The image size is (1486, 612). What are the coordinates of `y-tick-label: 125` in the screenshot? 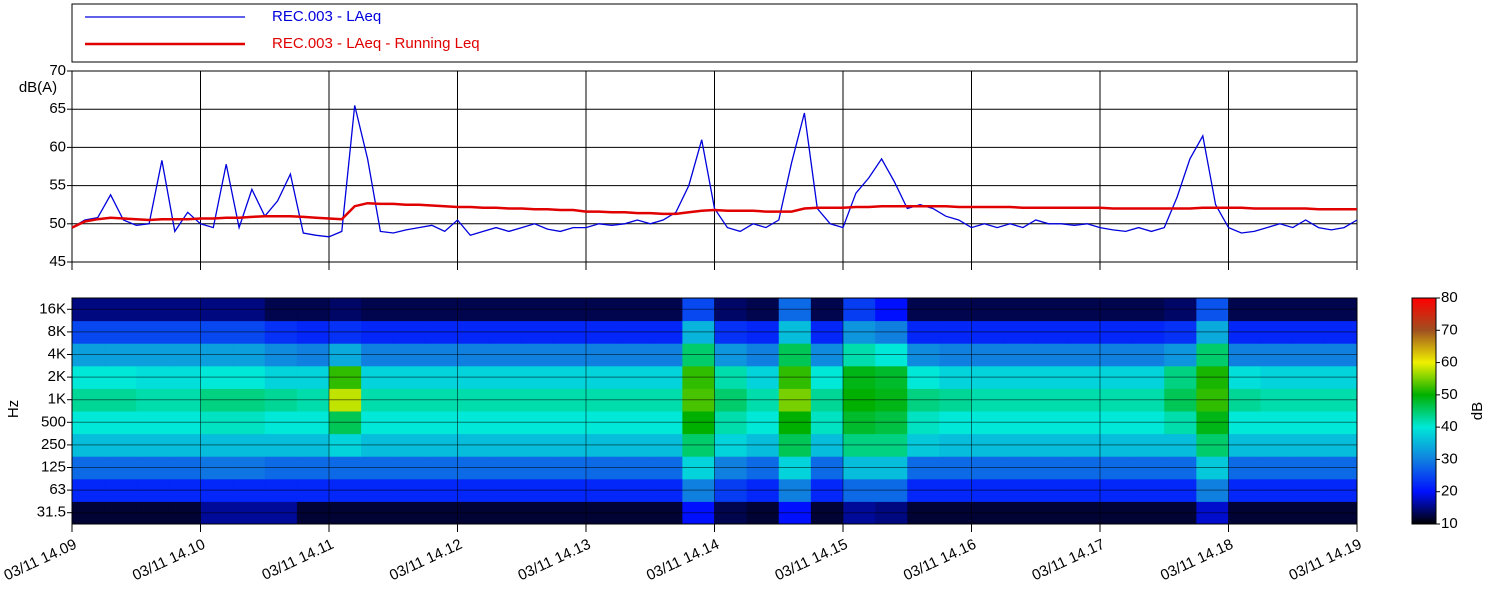 It's located at (53, 466).